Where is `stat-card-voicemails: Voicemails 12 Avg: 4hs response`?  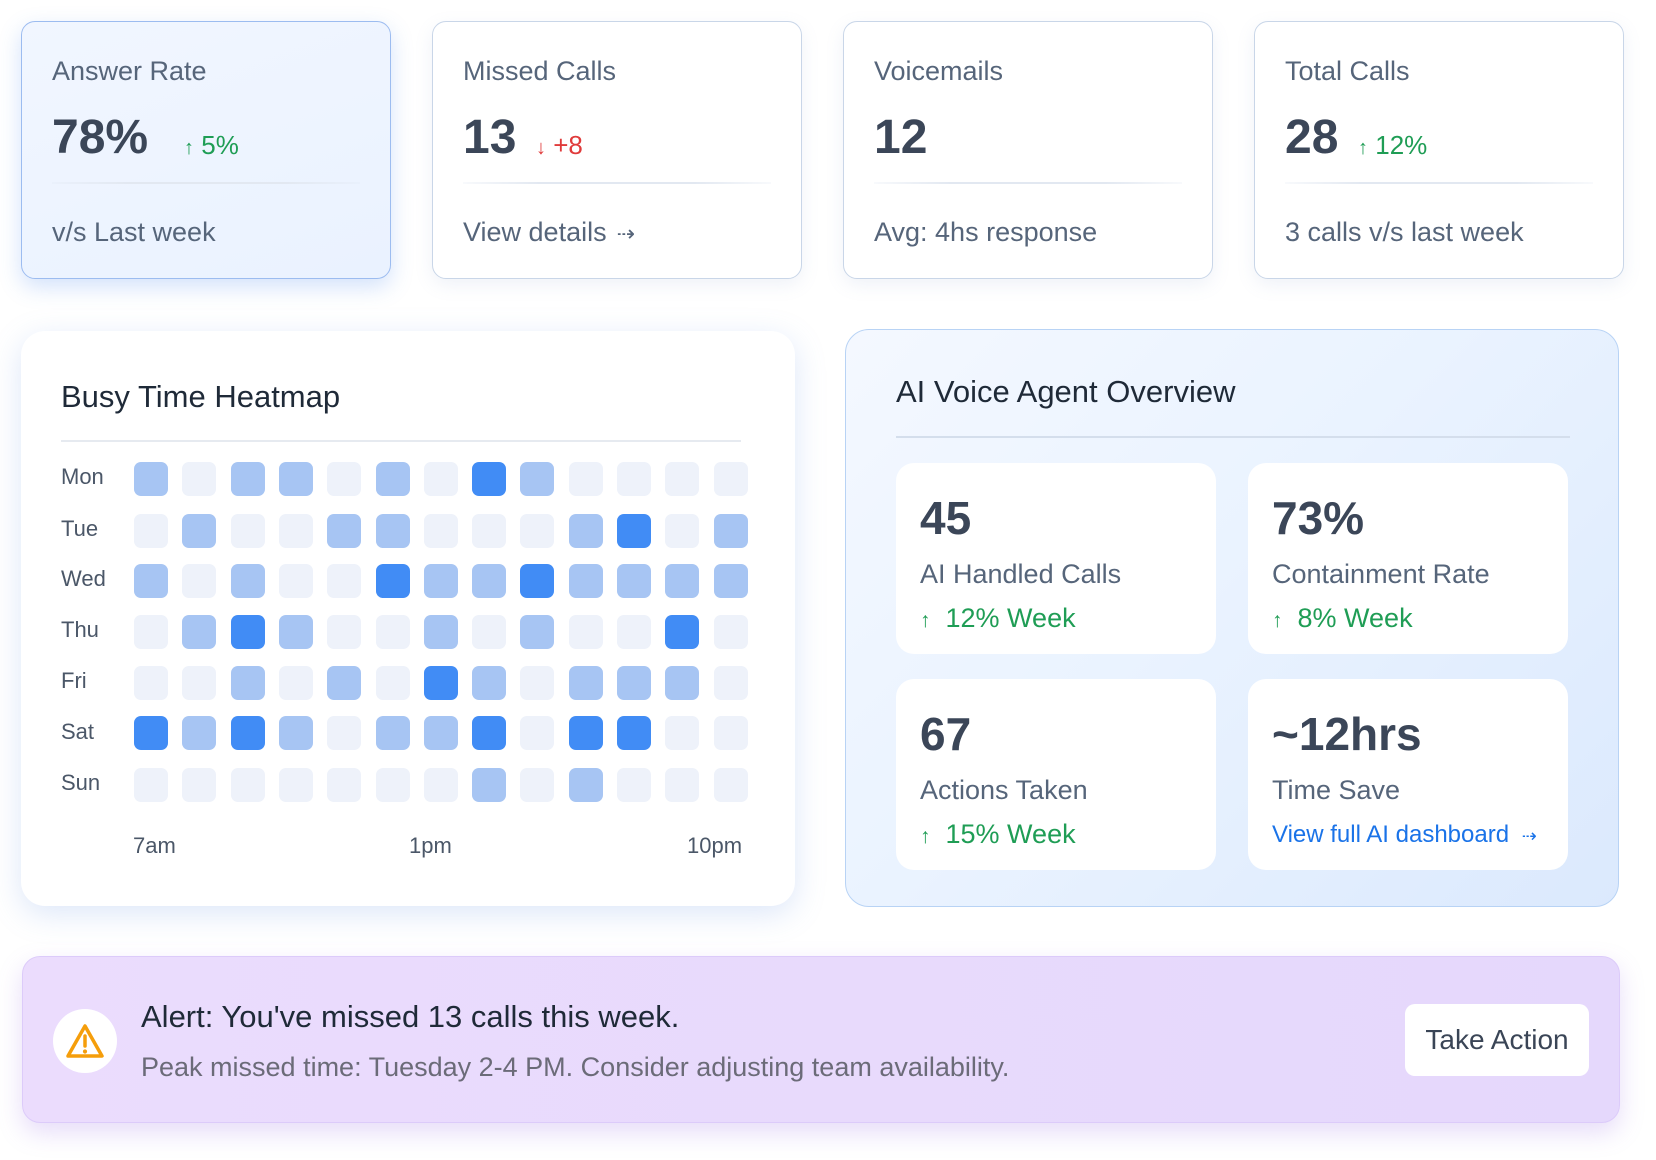
stat-card-voicemails: Voicemails 12 Avg: 4hs response is located at coordinates (1028, 150).